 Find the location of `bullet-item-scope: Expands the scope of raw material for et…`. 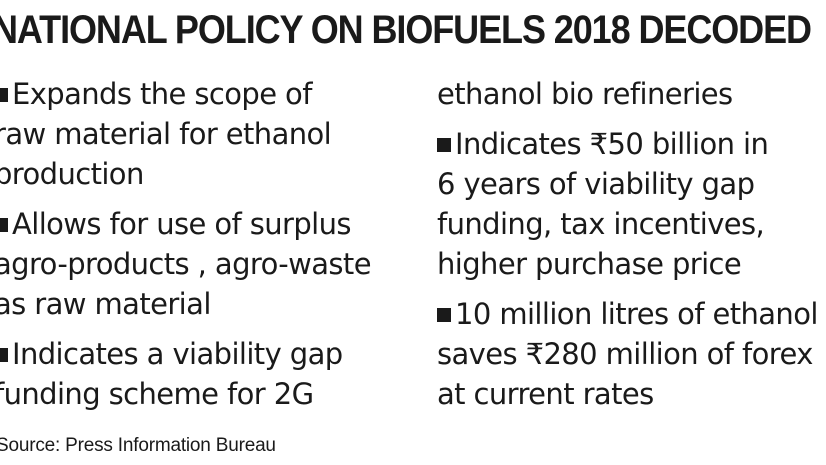

bullet-item-scope: Expands the scope of raw material for et… is located at coordinates (207, 134).